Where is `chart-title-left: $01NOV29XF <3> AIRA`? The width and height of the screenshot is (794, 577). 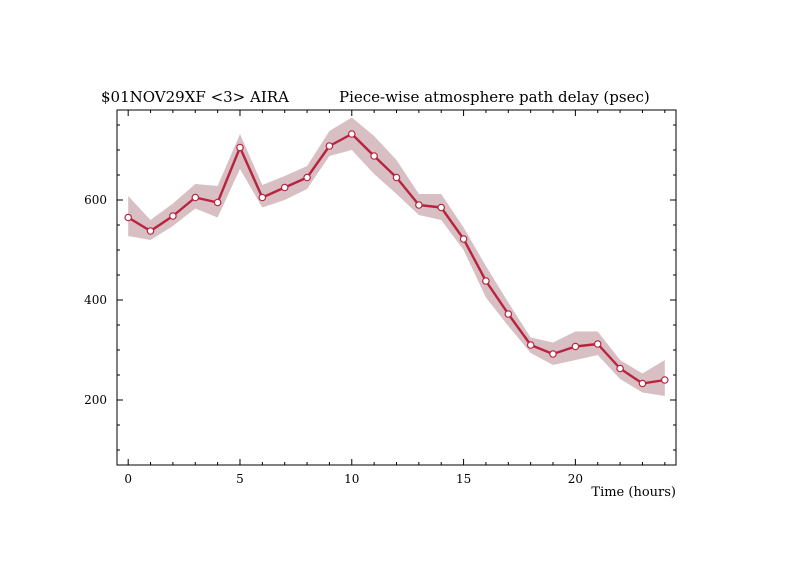
chart-title-left: $01NOV29XF <3> AIRA is located at coordinates (195, 97).